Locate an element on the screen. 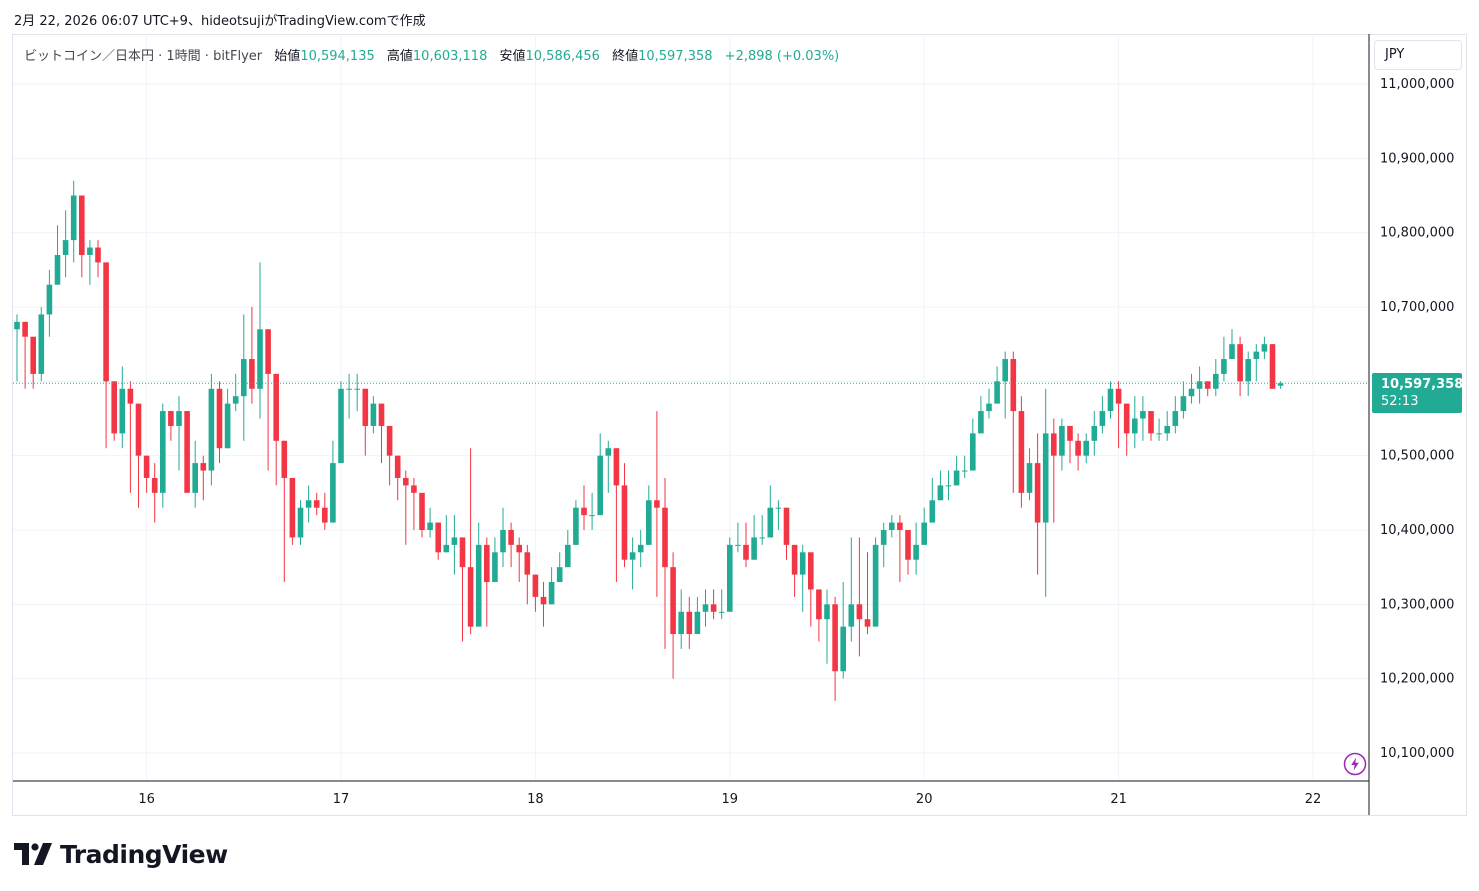  price-tick-label: 11,000,000 is located at coordinates (1417, 84).